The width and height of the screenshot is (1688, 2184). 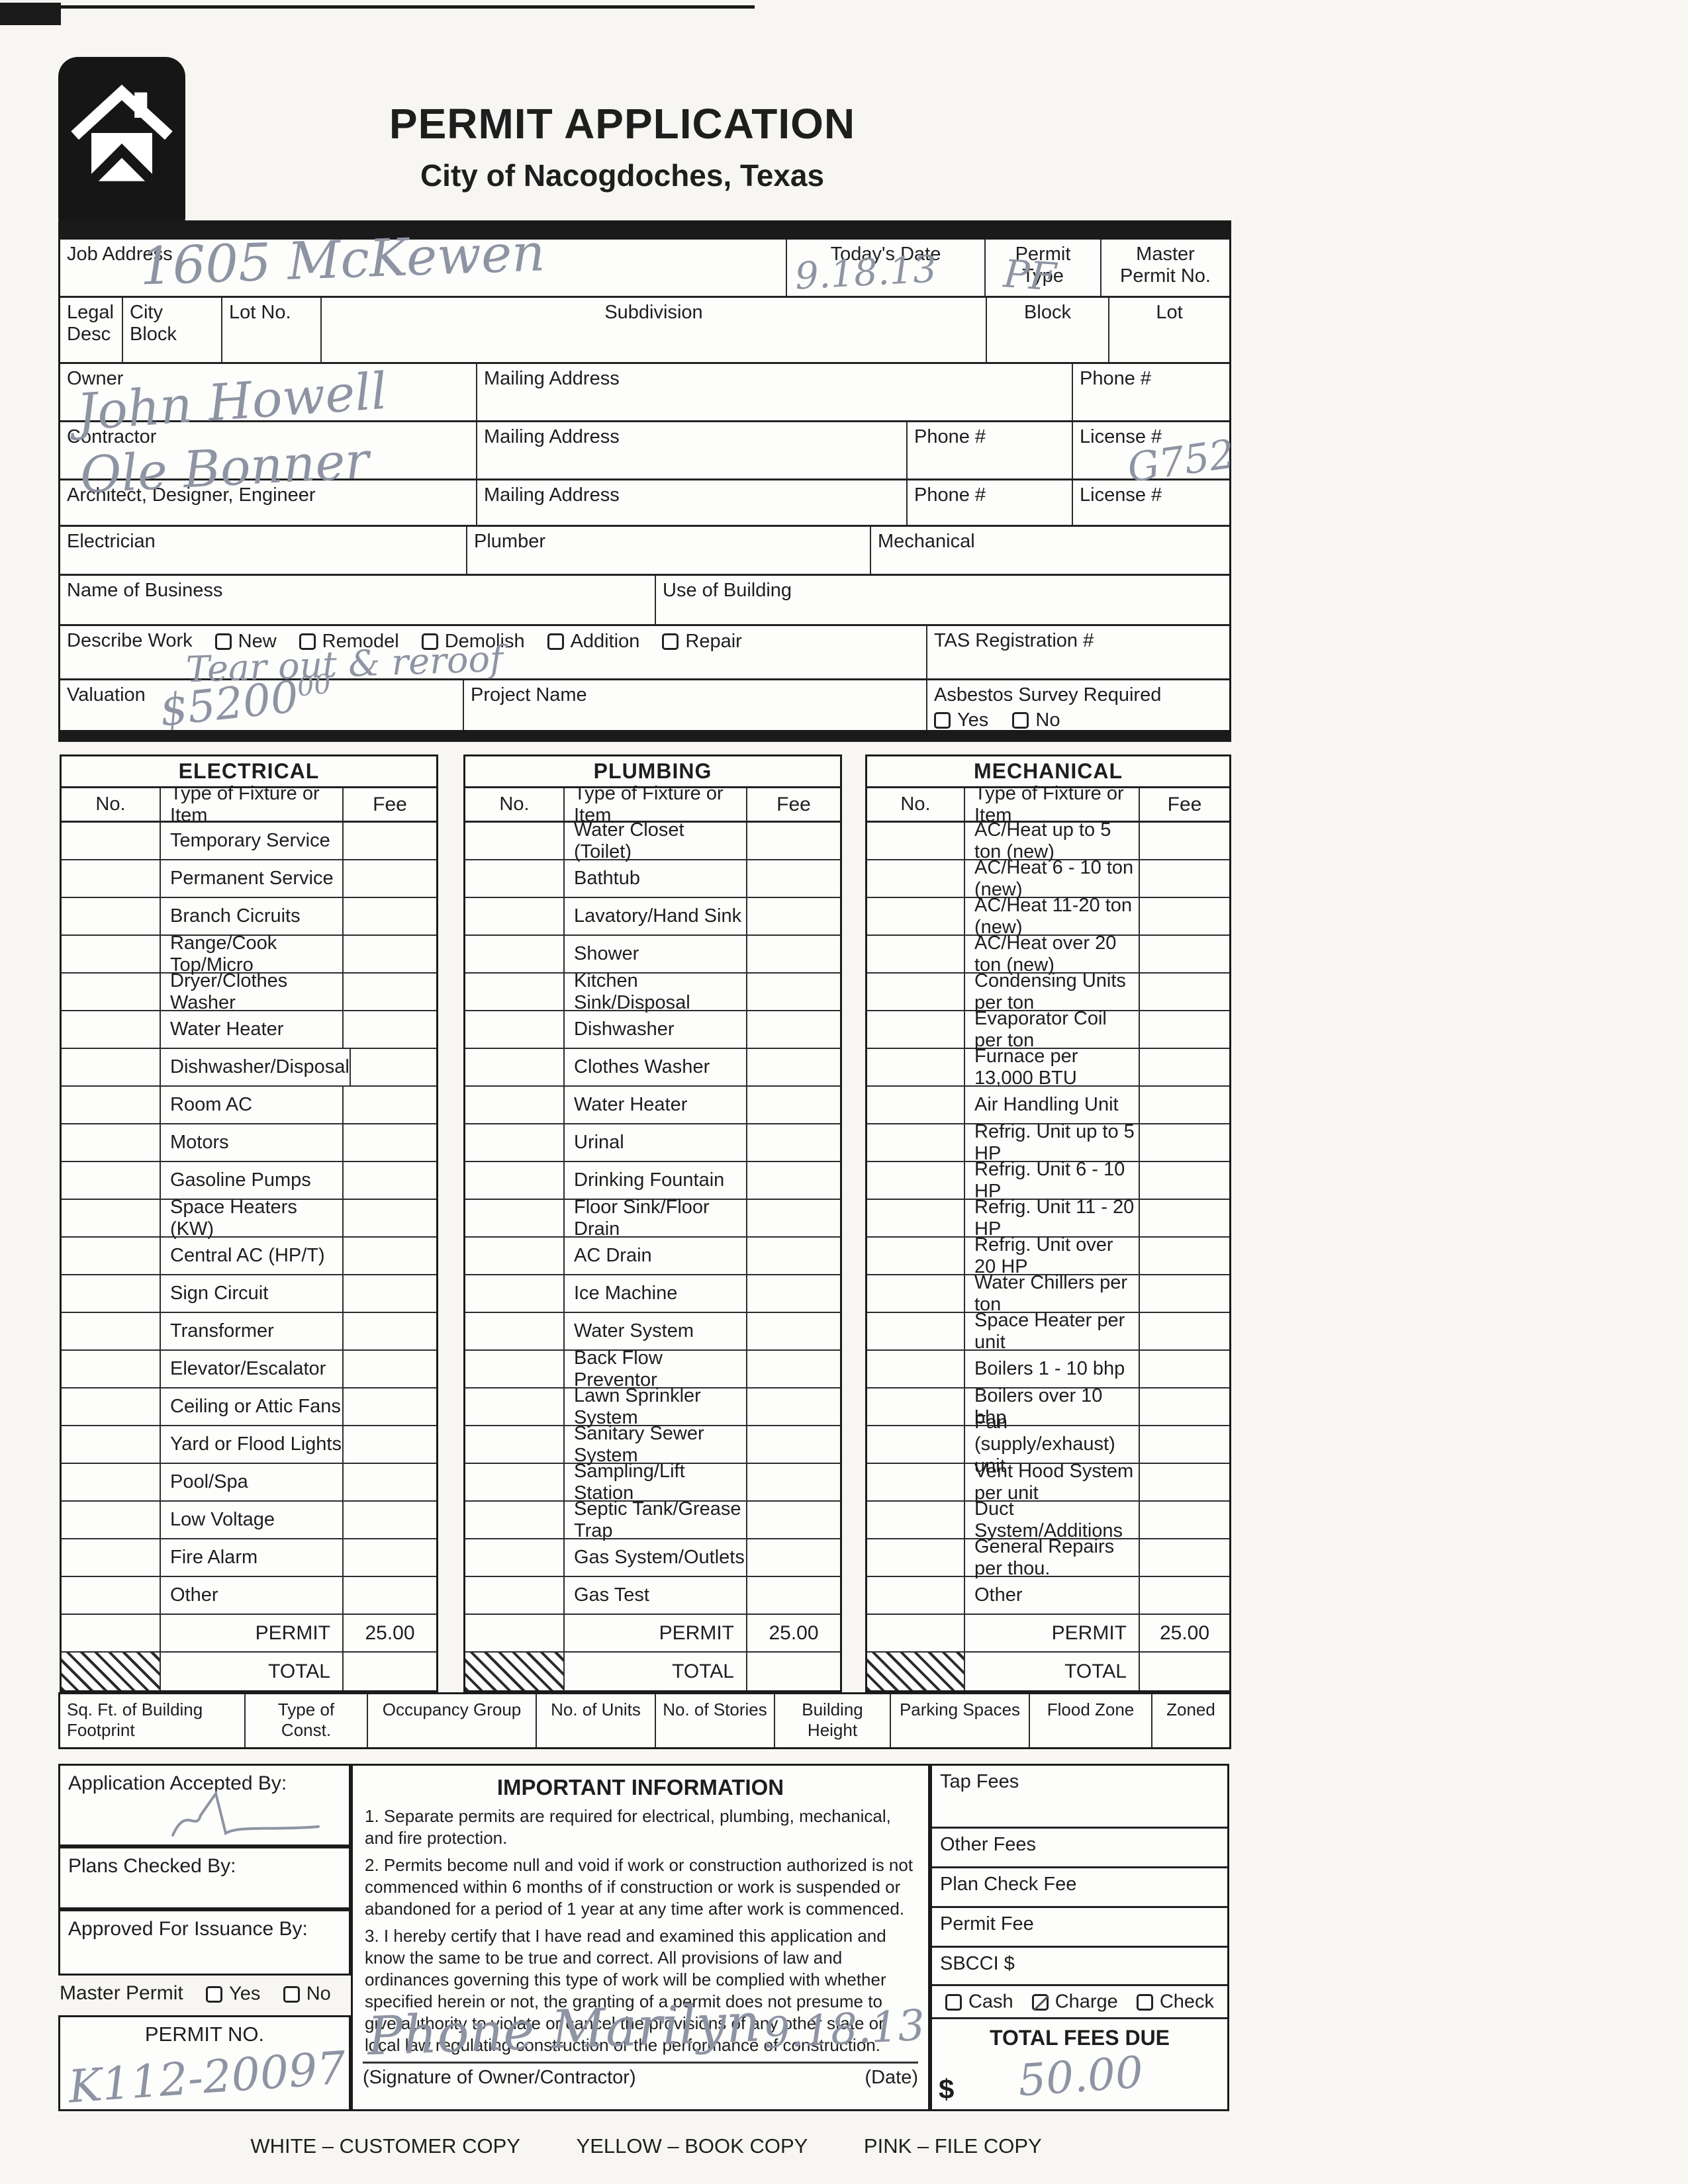 What do you see at coordinates (1048, 1406) in the screenshot?
I see `fee-item-row: Boilers over 10 bhp` at bounding box center [1048, 1406].